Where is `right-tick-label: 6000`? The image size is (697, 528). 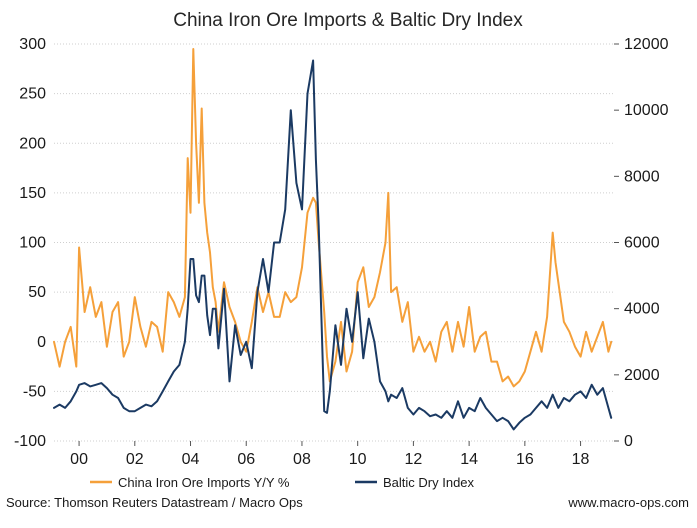
right-tick-label: 6000 is located at coordinates (642, 243).